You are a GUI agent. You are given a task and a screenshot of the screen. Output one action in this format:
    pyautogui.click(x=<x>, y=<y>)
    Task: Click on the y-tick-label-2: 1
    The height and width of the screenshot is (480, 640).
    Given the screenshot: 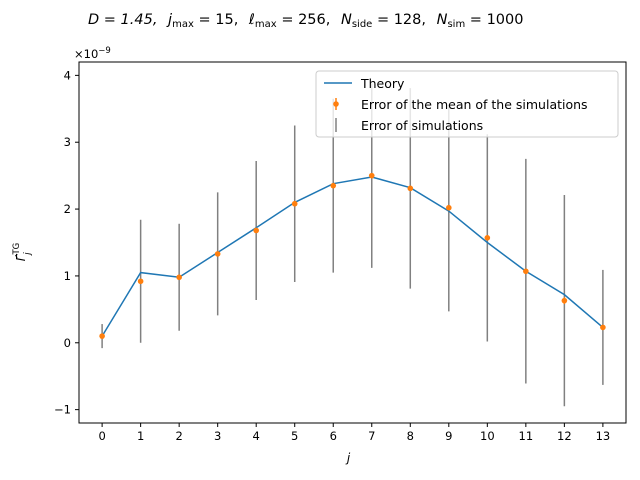 What is the action you would take?
    pyautogui.click(x=67, y=276)
    